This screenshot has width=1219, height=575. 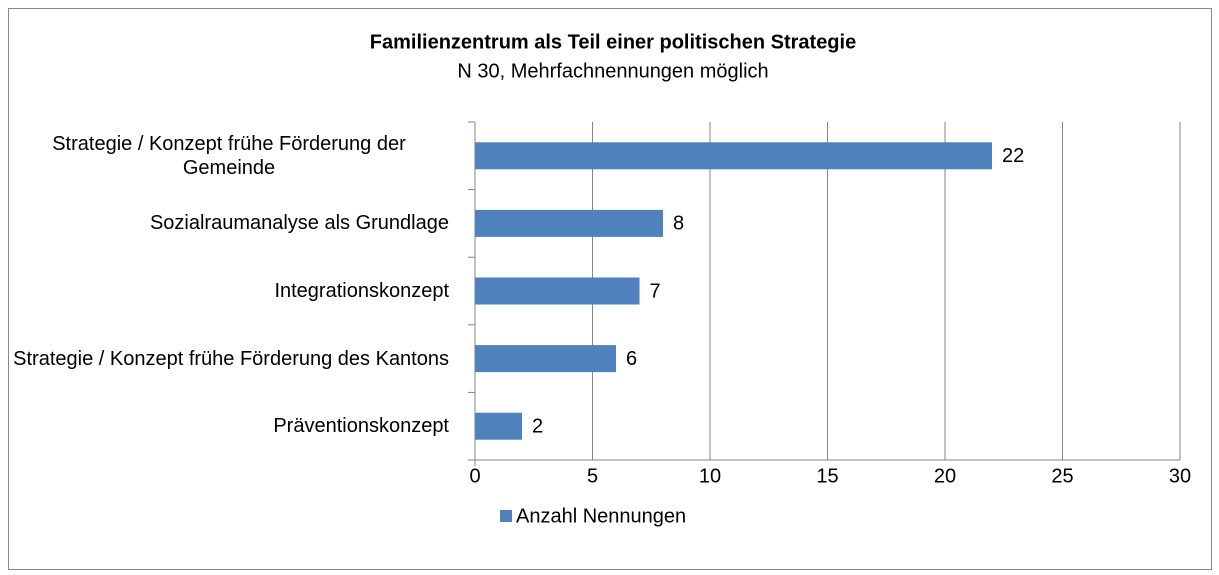 What do you see at coordinates (229, 291) in the screenshot?
I see `y-tick-label: Integrationskonzept` at bounding box center [229, 291].